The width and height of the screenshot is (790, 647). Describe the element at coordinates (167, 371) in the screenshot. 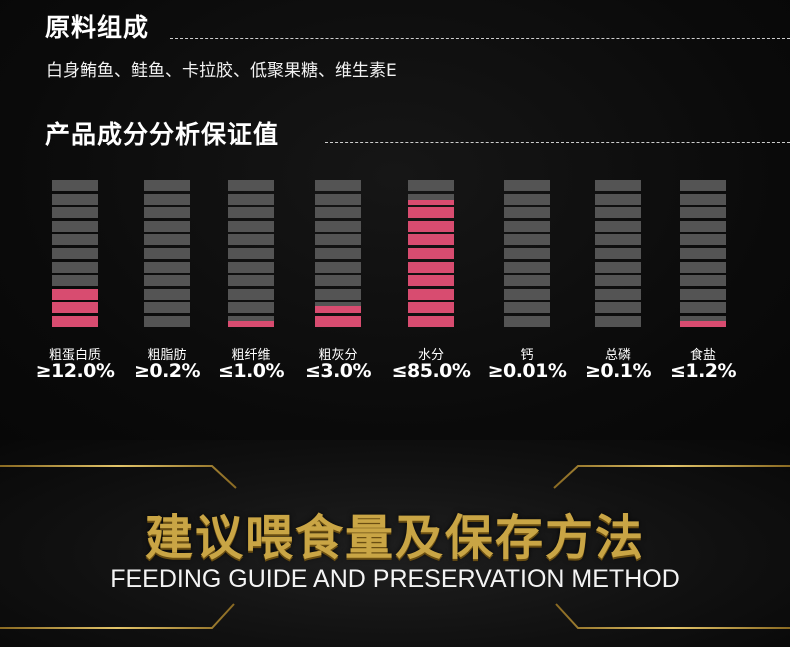

I see `nutrient-value: ≥0.2%` at that location.